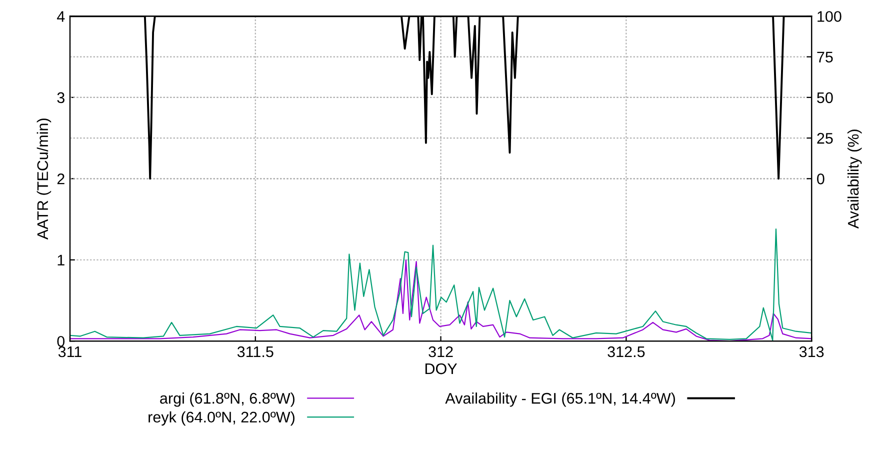  Describe the element at coordinates (70, 352) in the screenshot. I see `x-tick-label: 311` at that location.